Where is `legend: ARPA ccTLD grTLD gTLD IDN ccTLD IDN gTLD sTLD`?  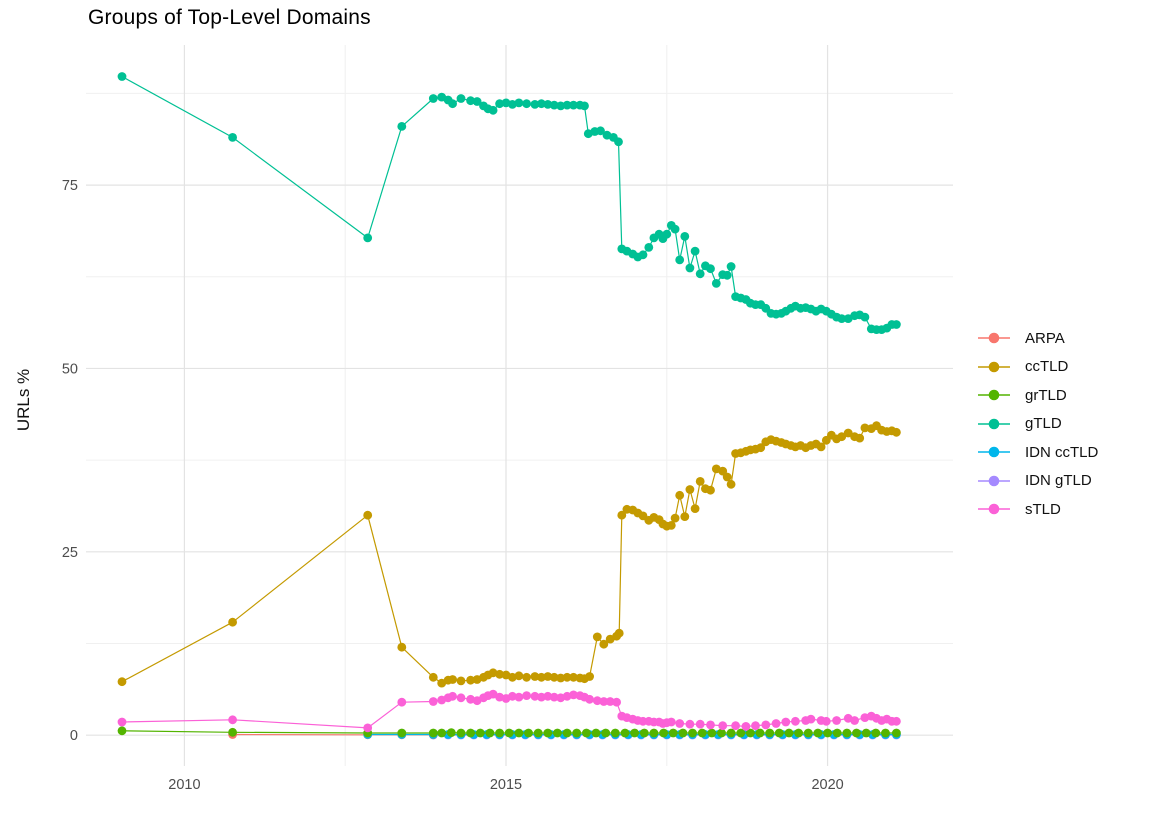
legend: ARPA ccTLD grTLD gTLD IDN ccTLD IDN gTLD sTLD is located at coordinates (1037, 424).